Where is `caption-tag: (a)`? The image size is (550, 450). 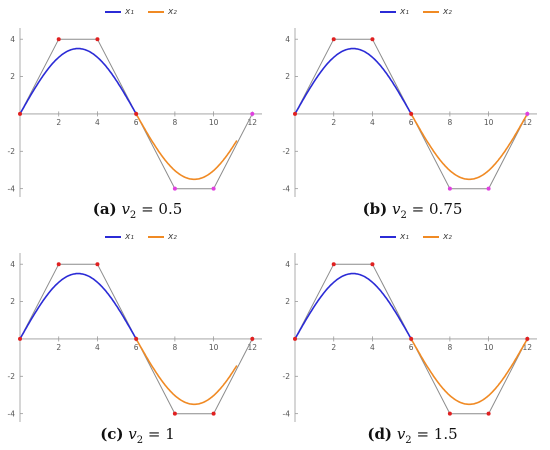
caption-tag: (a) is located at coordinates (104, 209).